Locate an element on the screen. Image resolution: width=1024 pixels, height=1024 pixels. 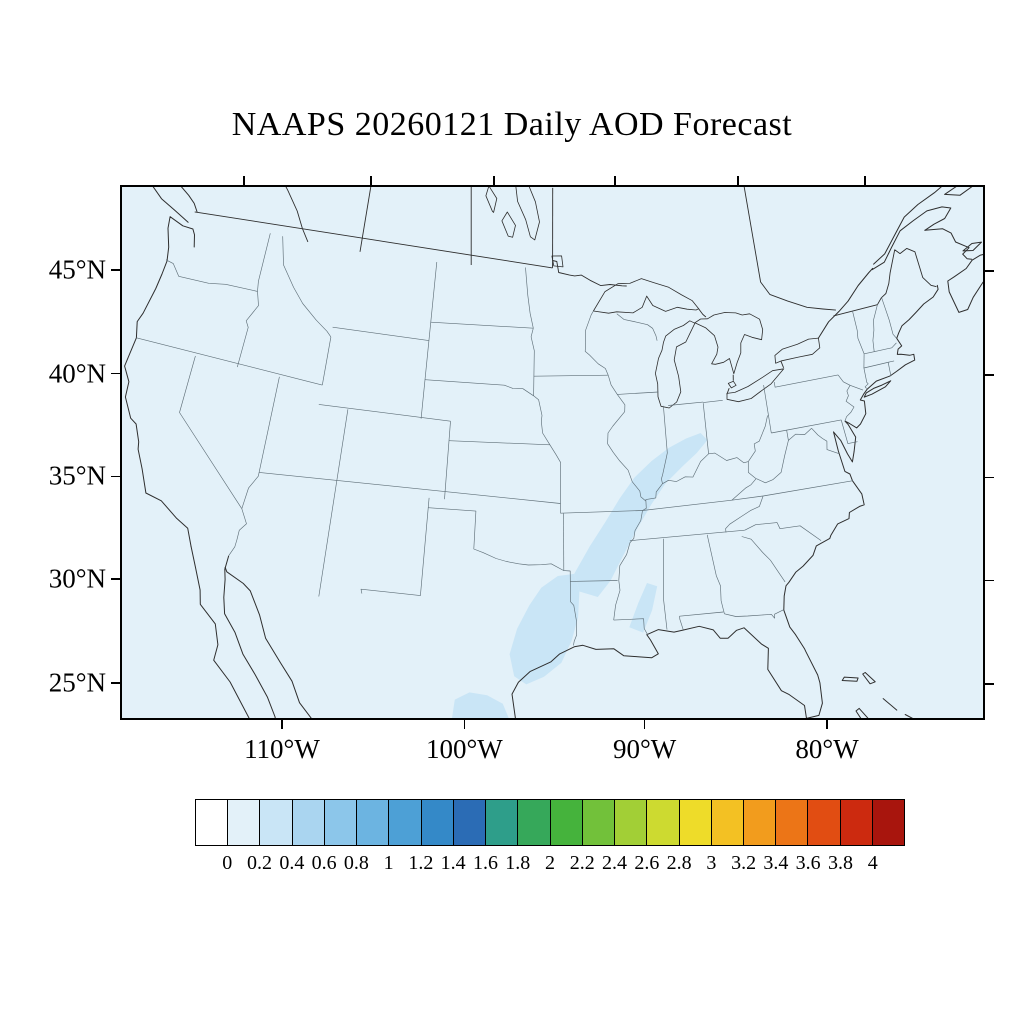
chart-title: NAAPS 20260121 Daily AOD Forecast is located at coordinates (512, 124).